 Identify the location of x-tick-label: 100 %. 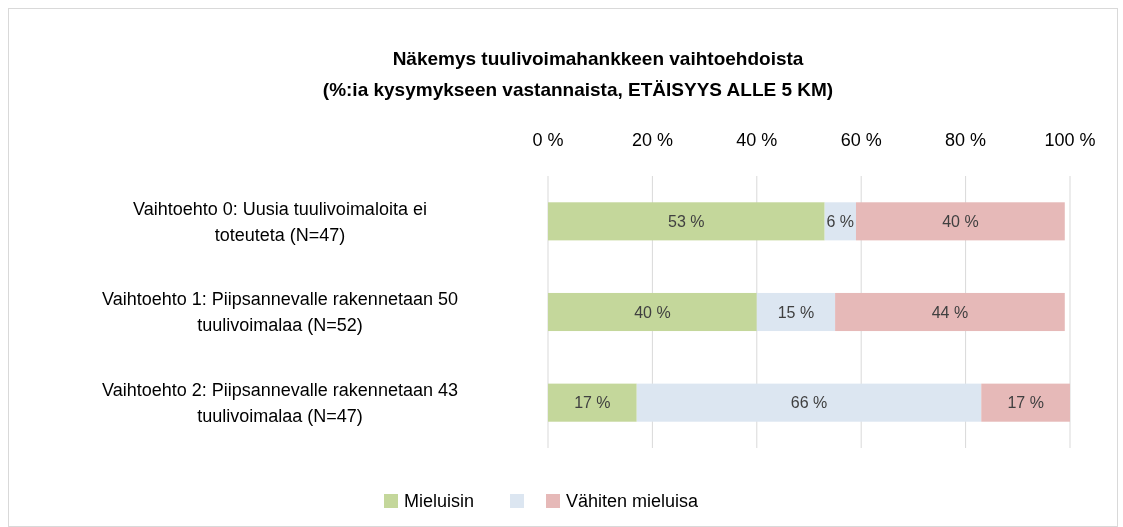
(1070, 140).